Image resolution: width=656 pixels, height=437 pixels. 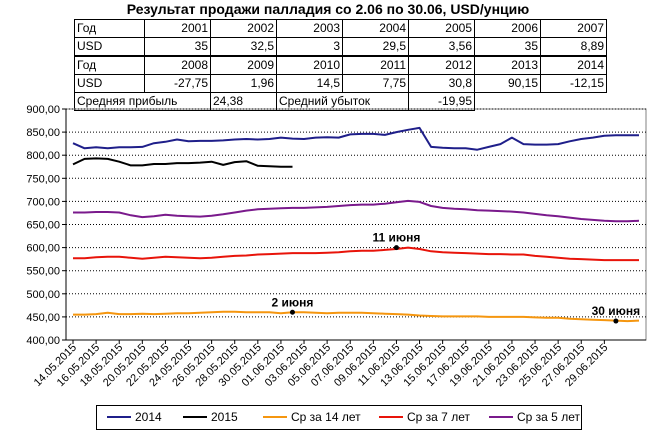 I want to click on legend-item-avg5: Ср за 5 лет, so click(x=534, y=417).